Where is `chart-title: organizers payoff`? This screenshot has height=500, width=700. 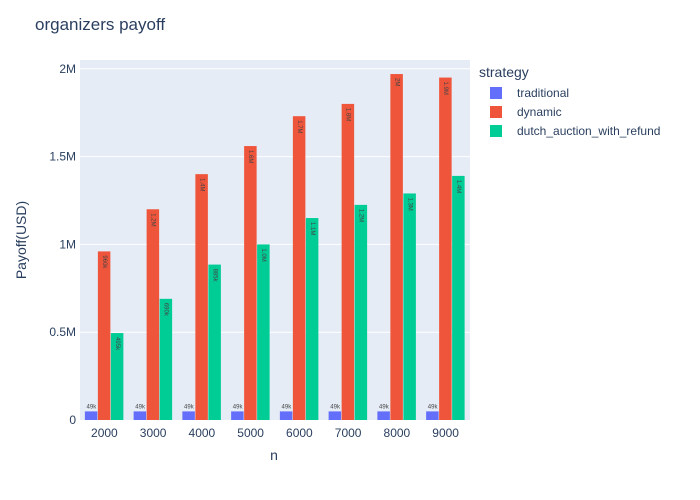 chart-title: organizers payoff is located at coordinates (100, 24).